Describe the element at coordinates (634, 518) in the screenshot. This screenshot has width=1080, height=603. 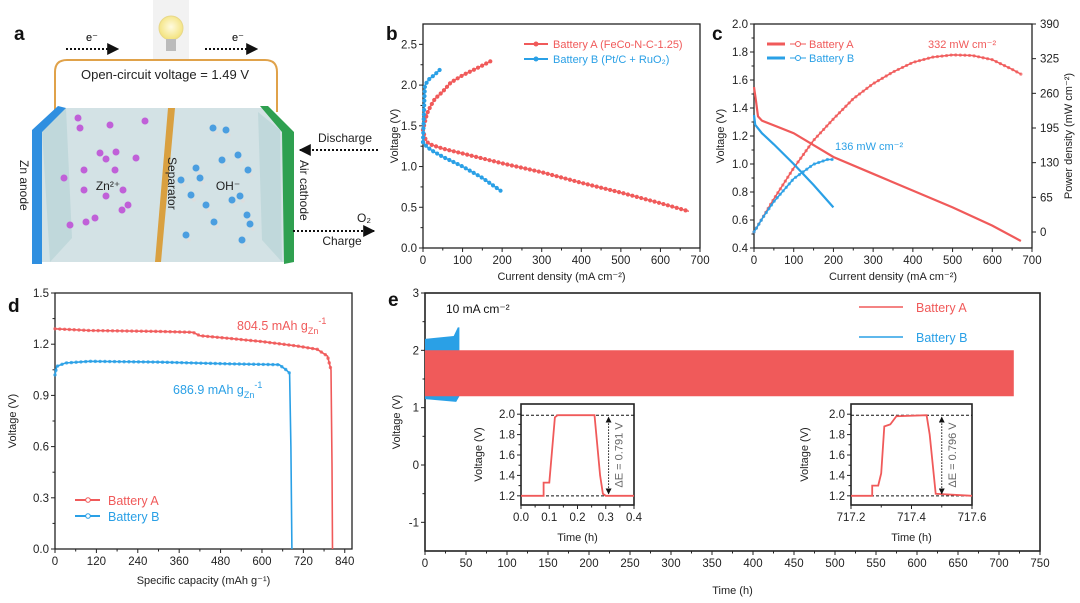
I see `x-tick-label: 0.4` at that location.